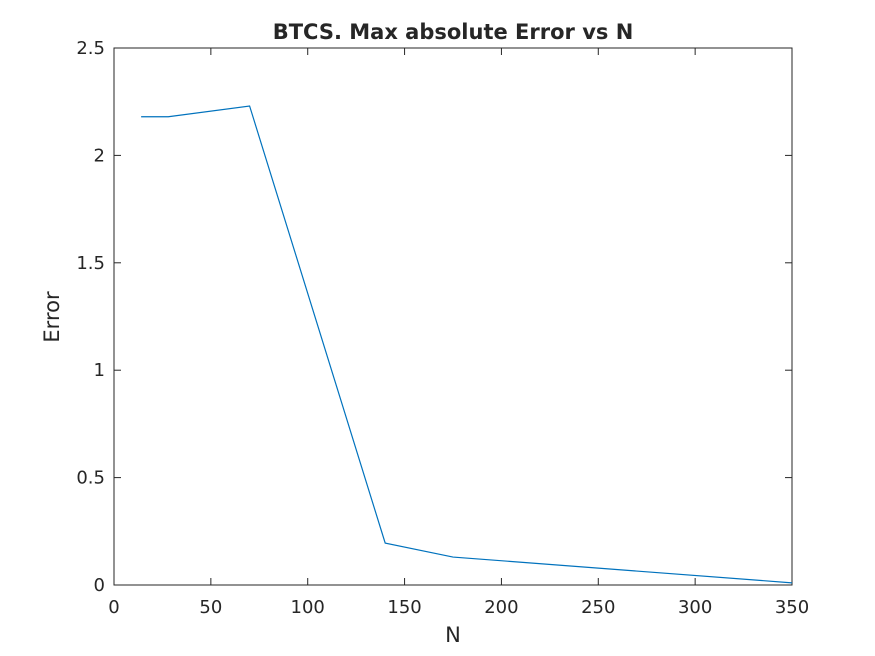 Image resolution: width=875 pixels, height=656 pixels. Describe the element at coordinates (99, 585) in the screenshot. I see `y-tick-label: 0` at that location.